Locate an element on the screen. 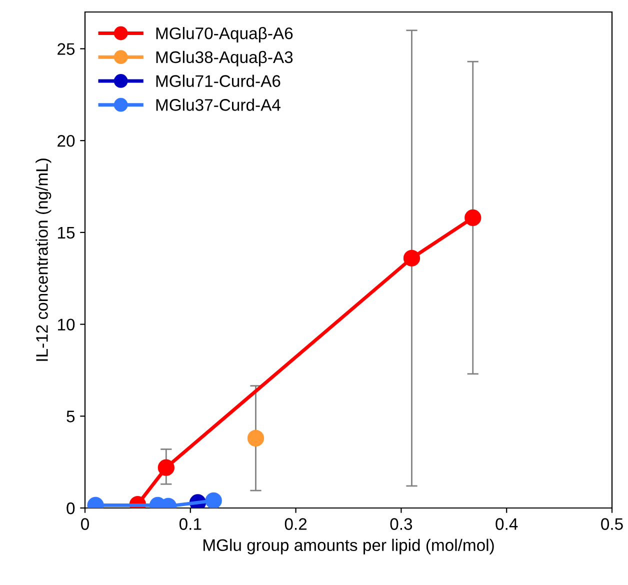  y-axis-title: IL-12 concentration (ng/mL) is located at coordinates (44, 259).